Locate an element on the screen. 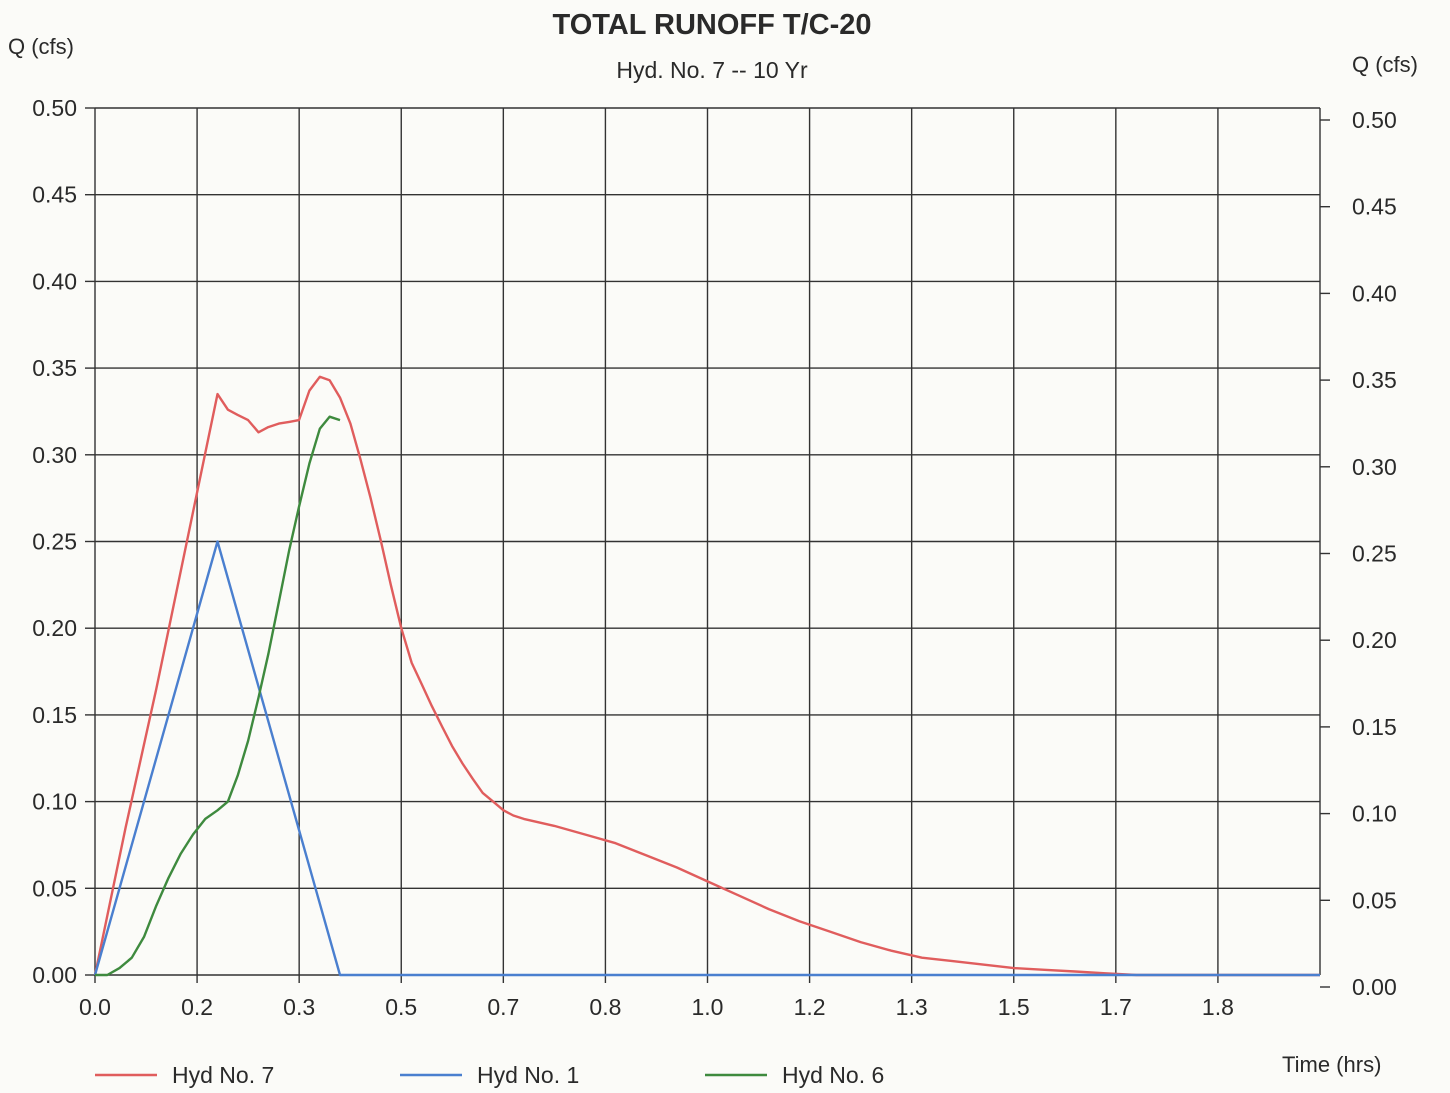  legend-label: Hyd No. 6 is located at coordinates (833, 1075).